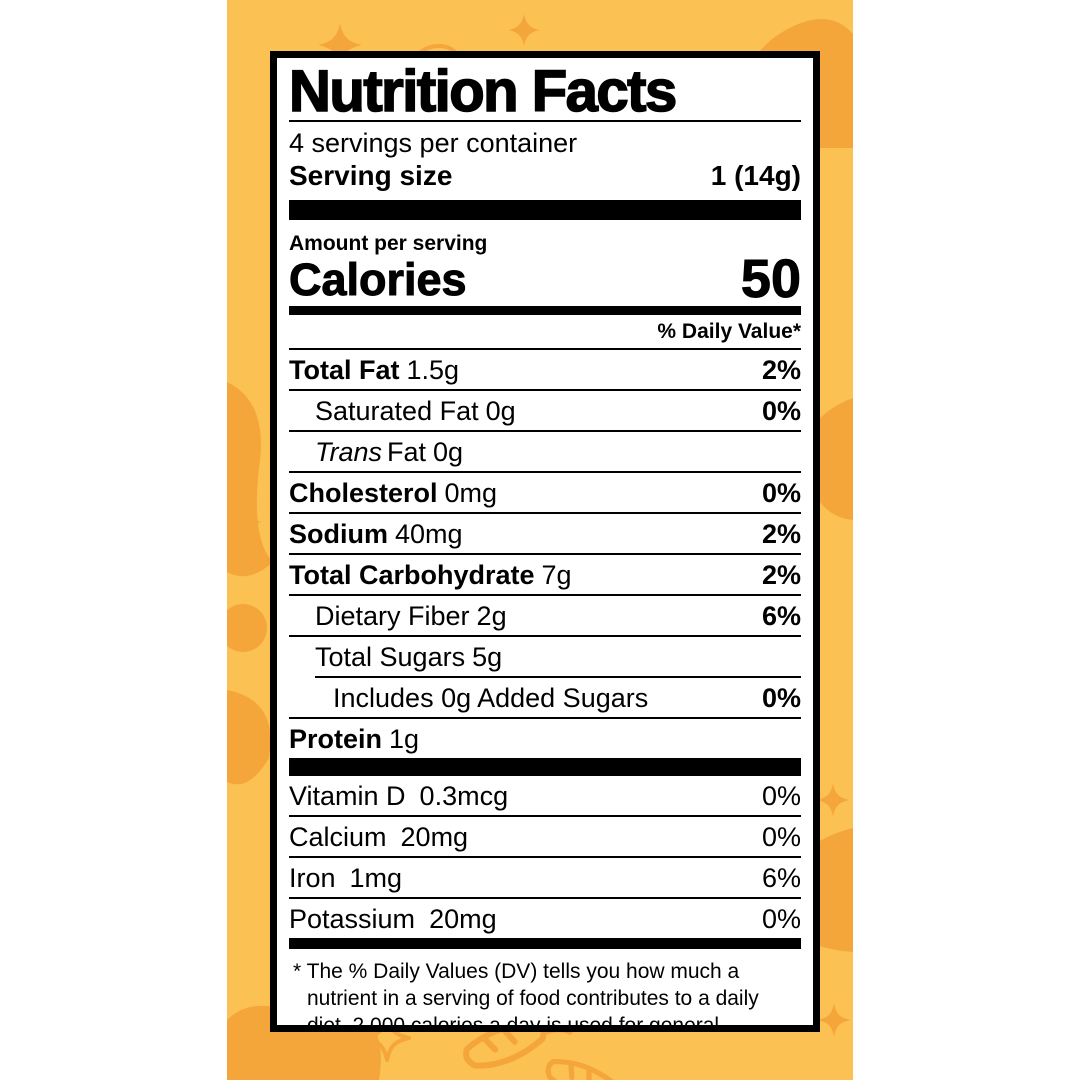 This screenshot has height=1080, width=1080. I want to click on nutrient-name: Includes 0g Added Sugars, so click(491, 698).